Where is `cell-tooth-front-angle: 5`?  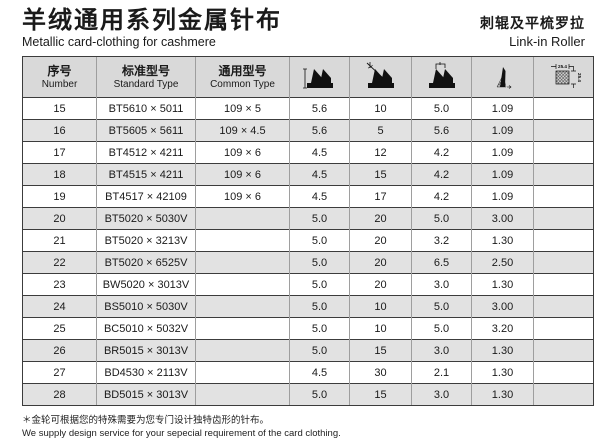
cell-tooth-front-angle: 5 is located at coordinates (380, 130).